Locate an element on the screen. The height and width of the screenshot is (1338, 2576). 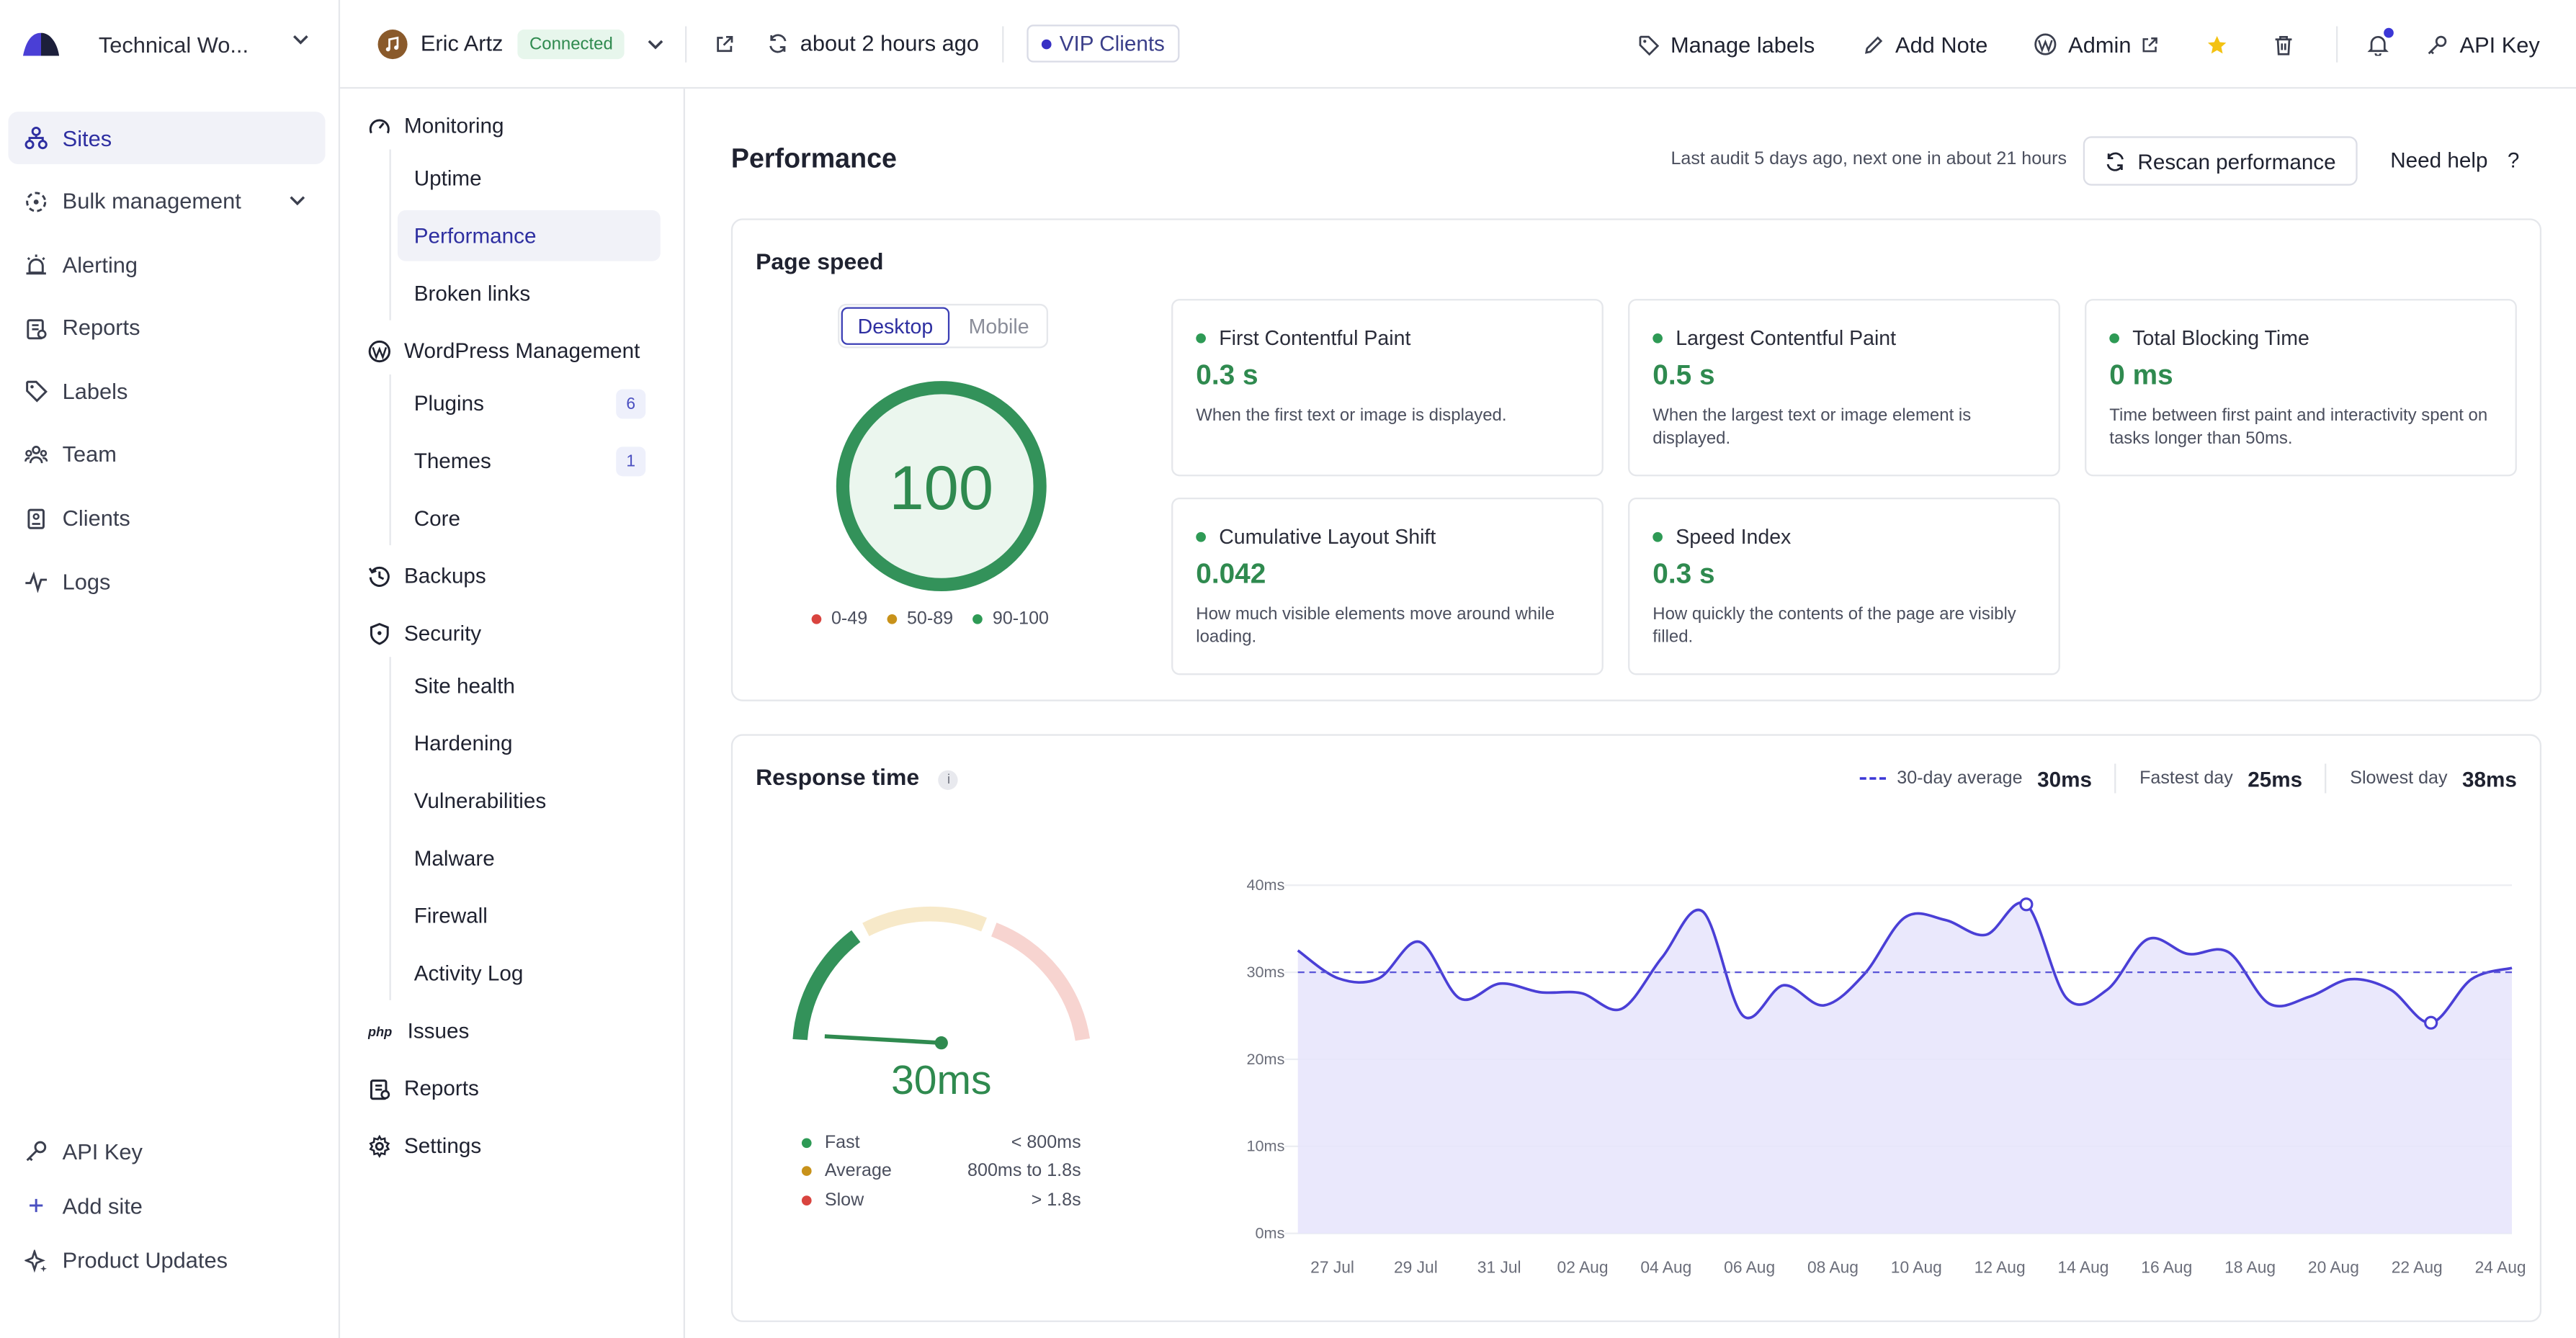
score-arc is located at coordinates (941, 486).